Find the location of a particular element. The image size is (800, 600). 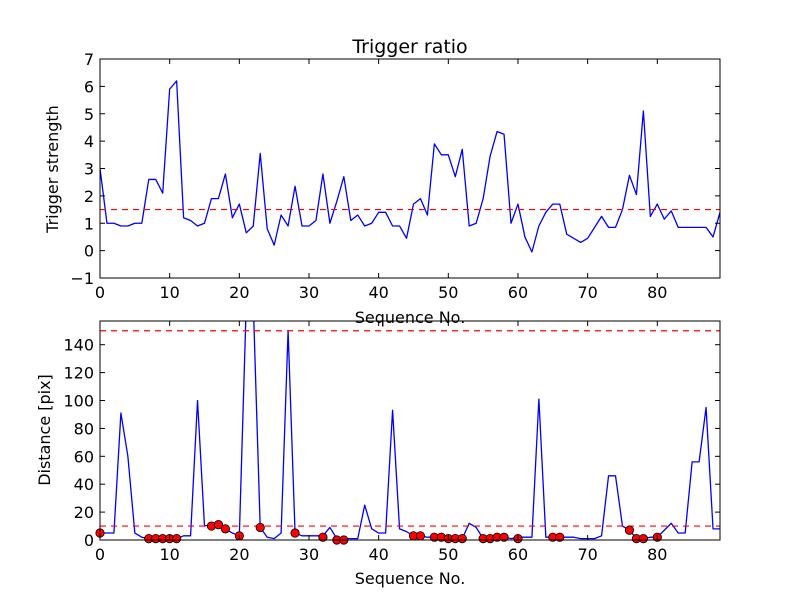

y-tick-label: −1 is located at coordinates (82, 278).